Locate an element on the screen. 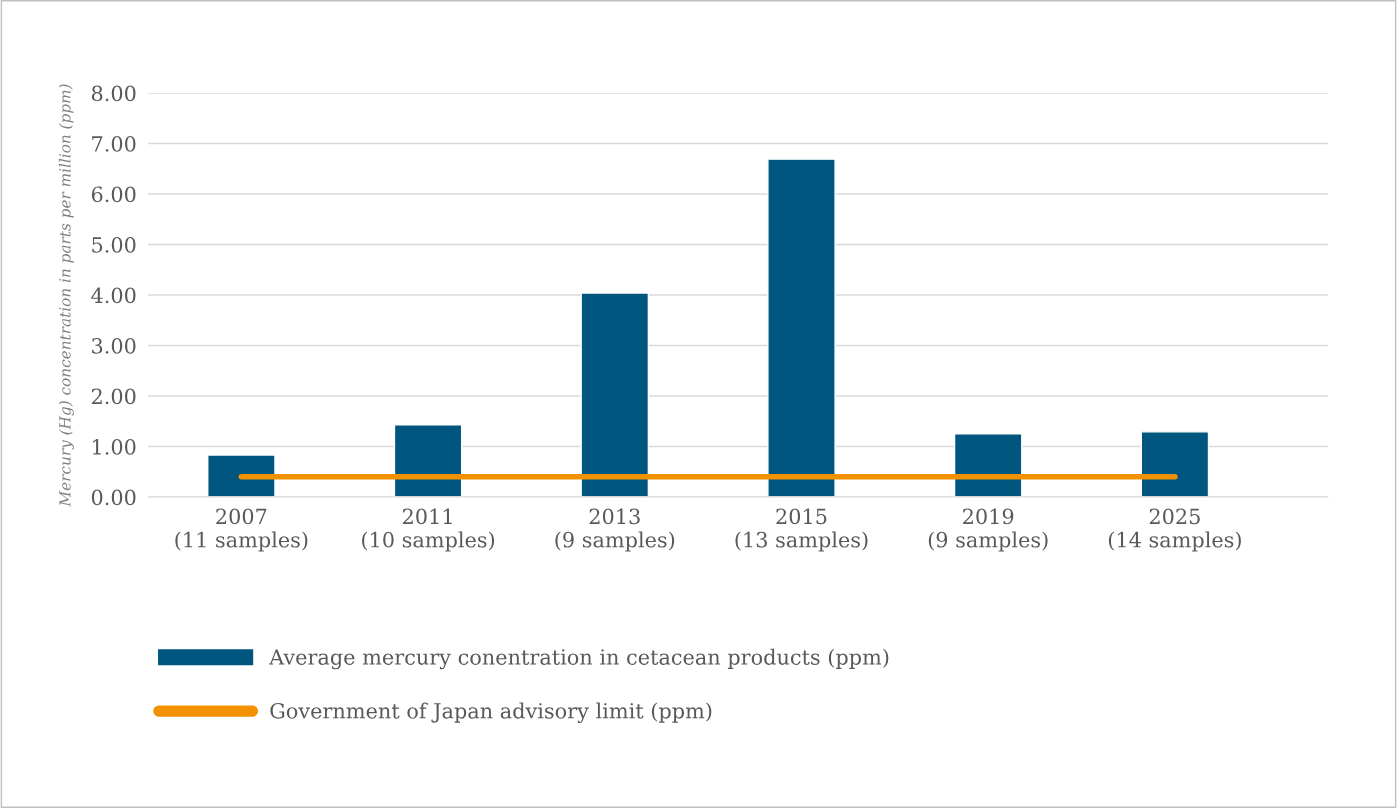 The width and height of the screenshot is (1397, 808). y-tick-label: 3.00 is located at coordinates (114, 345).